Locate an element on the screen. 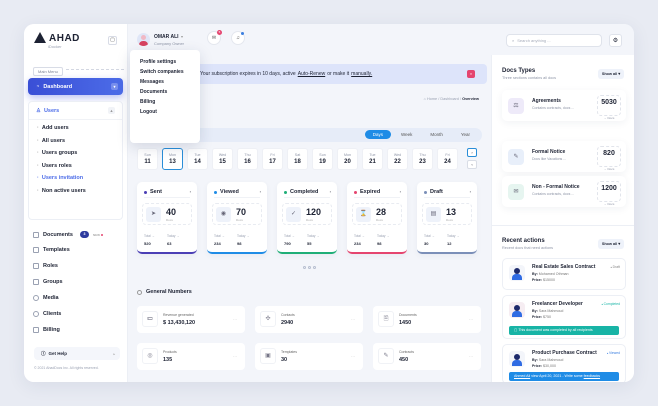 The height and width of the screenshot is (406, 658). day-item: Mon 13 is located at coordinates (172, 159).